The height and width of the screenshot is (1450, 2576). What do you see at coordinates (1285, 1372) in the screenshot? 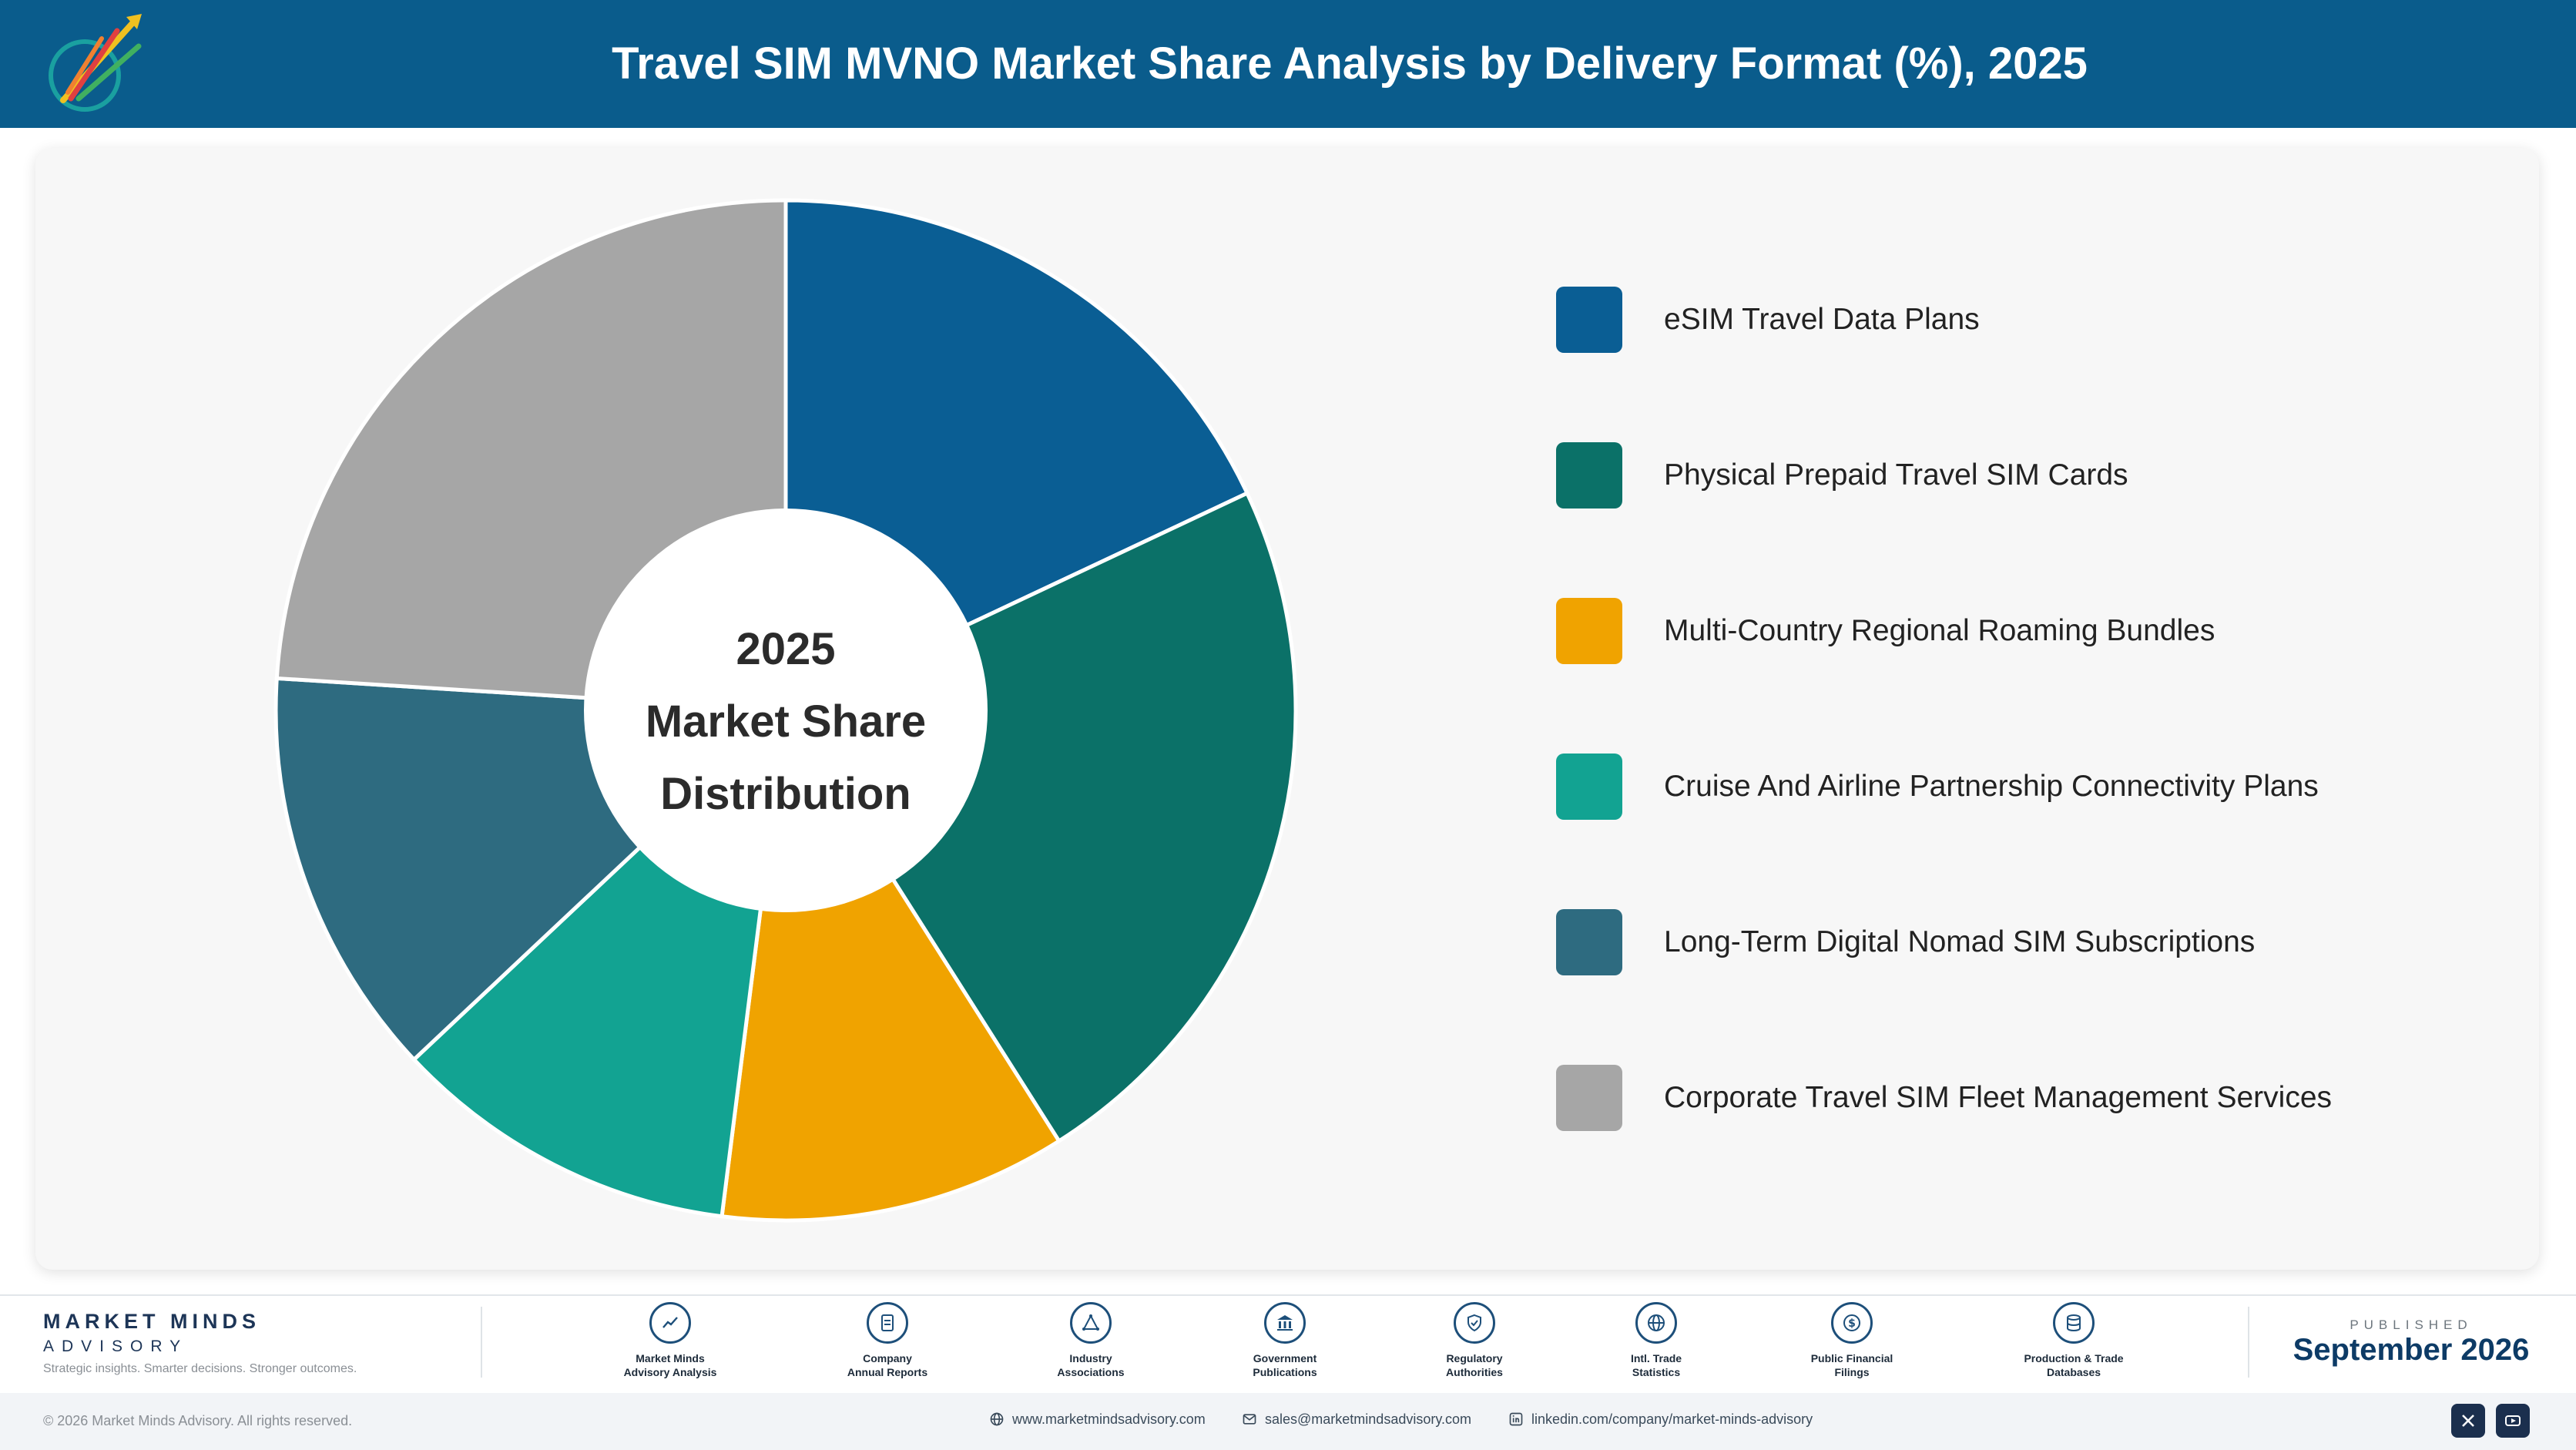
I see `source-label-line-2: Publications` at bounding box center [1285, 1372].